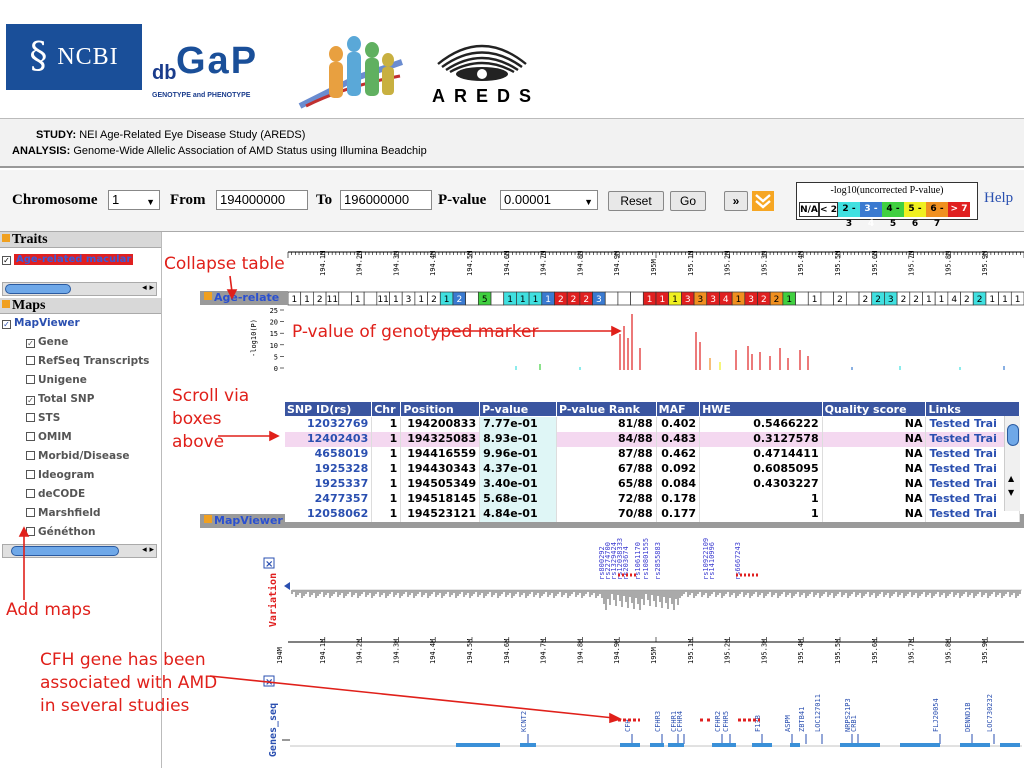 The image size is (1024, 768). What do you see at coordinates (827, 298) in the screenshot?
I see `count-box` at bounding box center [827, 298].